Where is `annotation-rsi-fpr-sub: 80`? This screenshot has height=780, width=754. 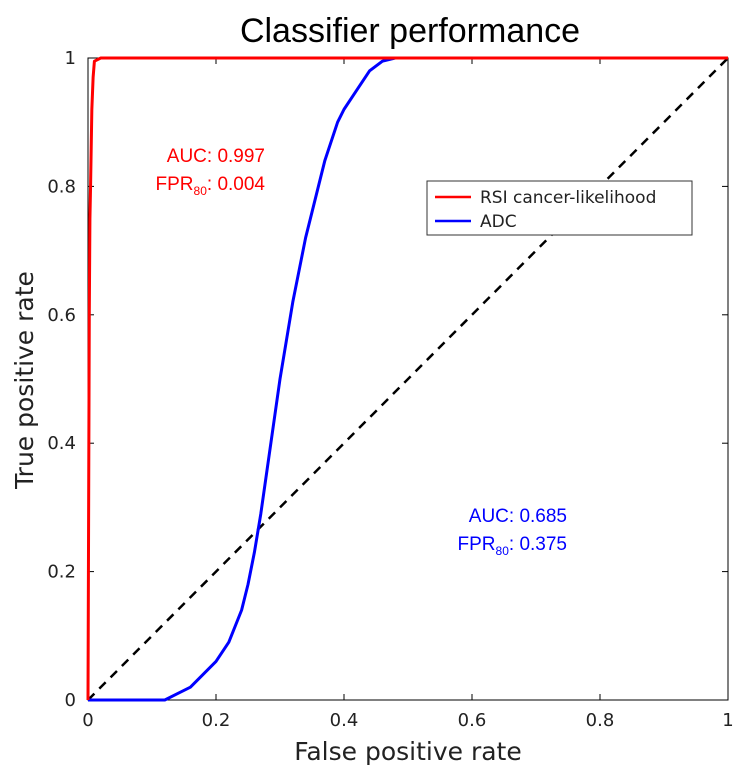 annotation-rsi-fpr-sub: 80 is located at coordinates (201, 191).